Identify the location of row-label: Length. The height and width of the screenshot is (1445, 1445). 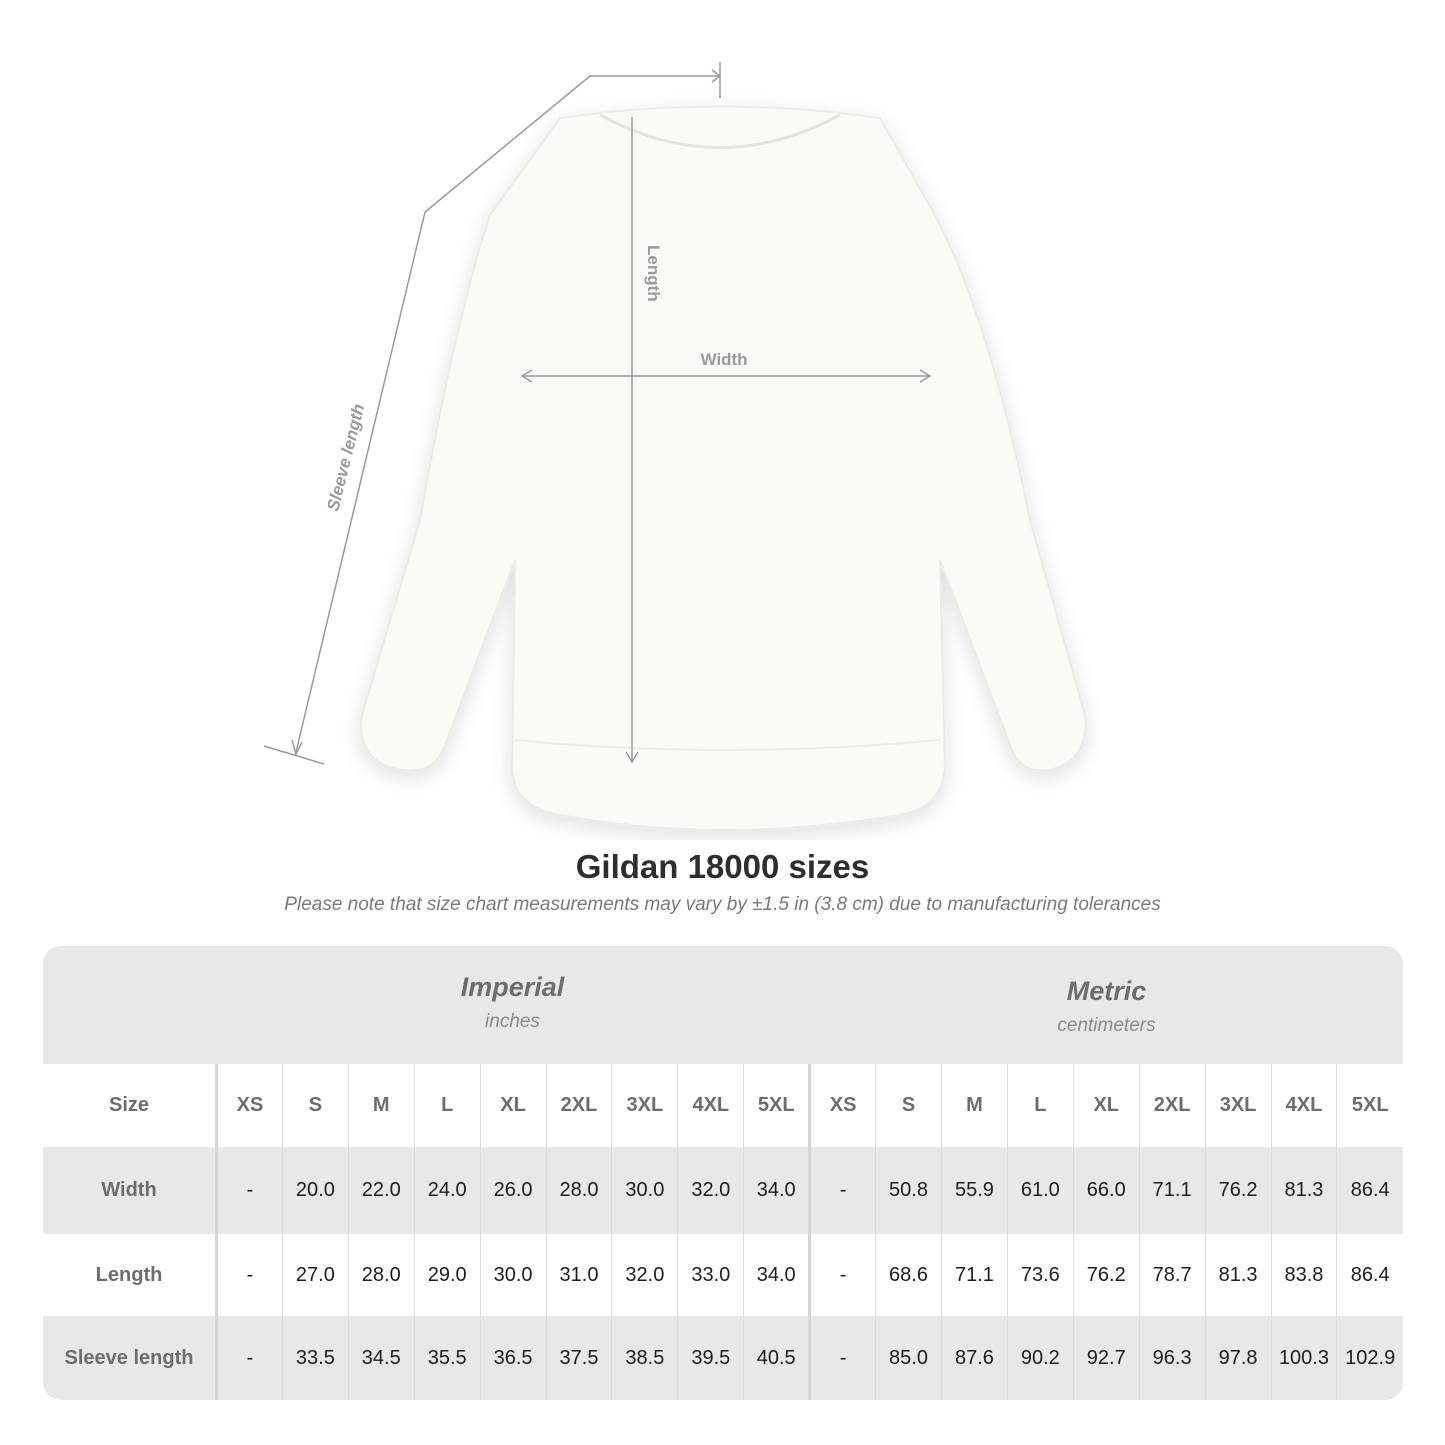
(130, 1275).